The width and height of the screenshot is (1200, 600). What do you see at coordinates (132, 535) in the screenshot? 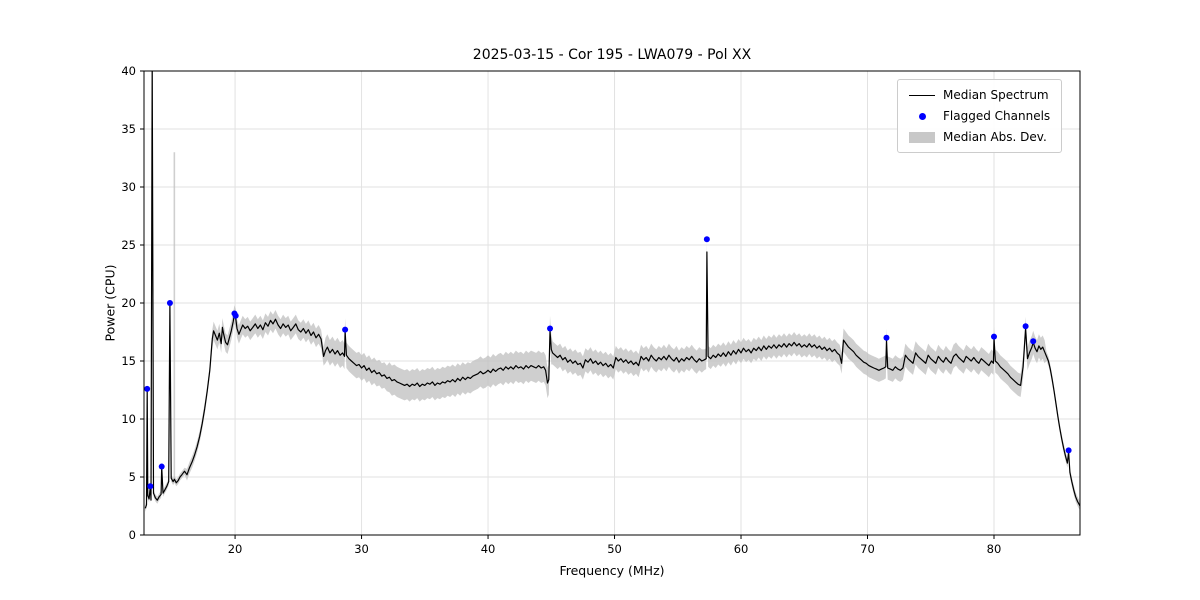
I see `svg-text: 0` at bounding box center [132, 535].